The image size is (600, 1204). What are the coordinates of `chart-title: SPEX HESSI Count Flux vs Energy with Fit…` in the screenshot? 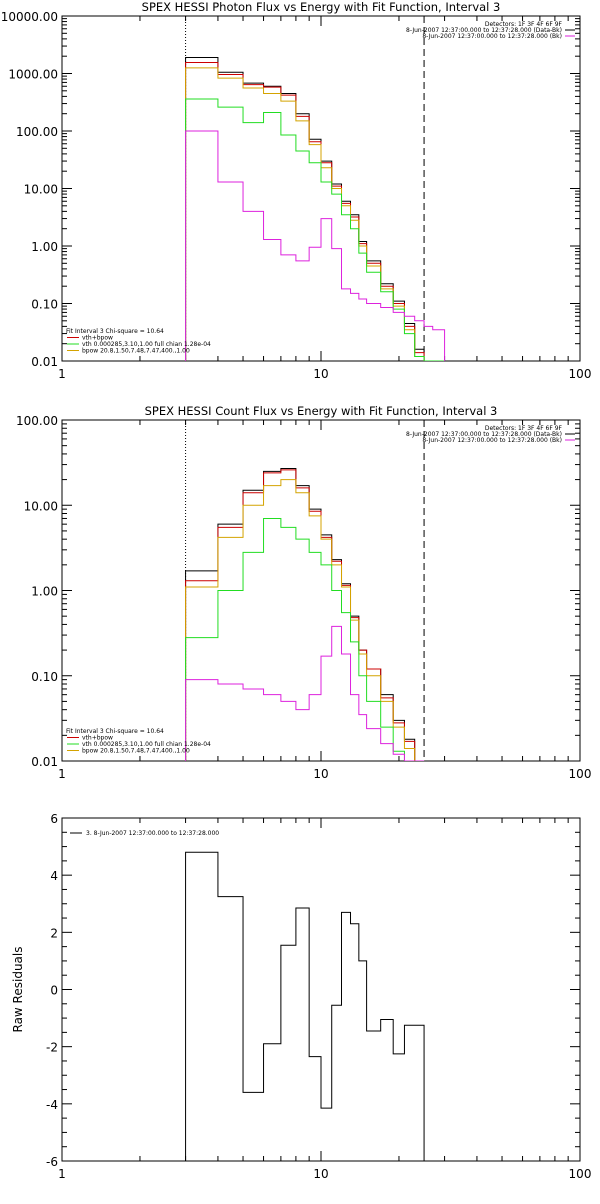 It's located at (321, 411).